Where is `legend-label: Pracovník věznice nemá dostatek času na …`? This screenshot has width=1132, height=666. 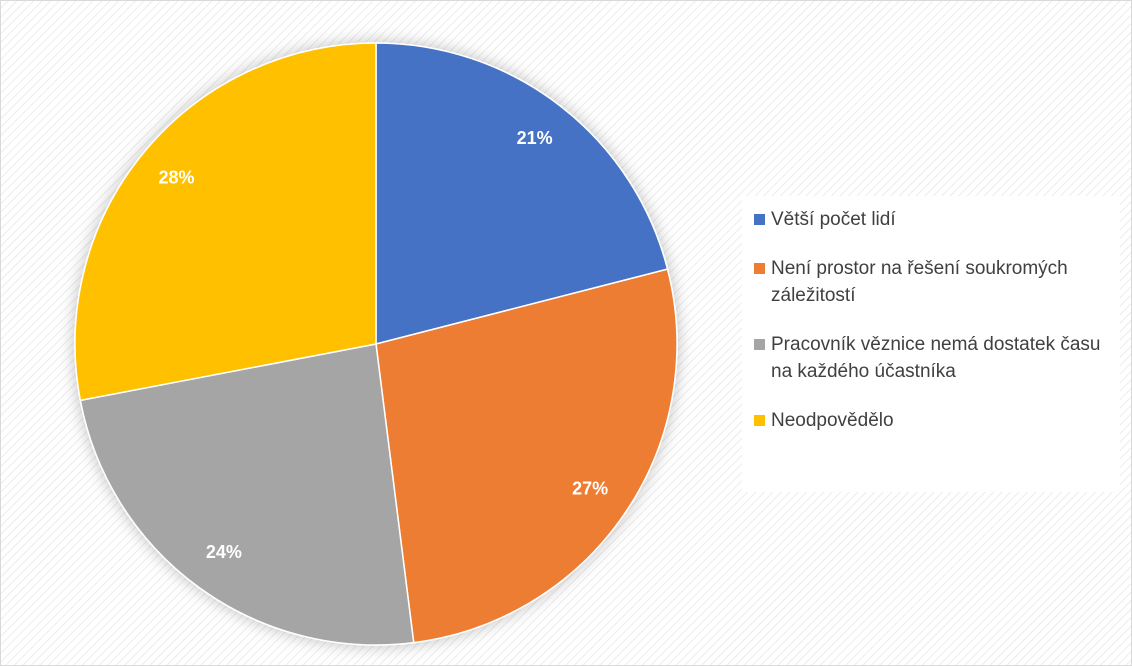
legend-label: Pracovník věznice nemá dostatek času na … is located at coordinates (936, 358).